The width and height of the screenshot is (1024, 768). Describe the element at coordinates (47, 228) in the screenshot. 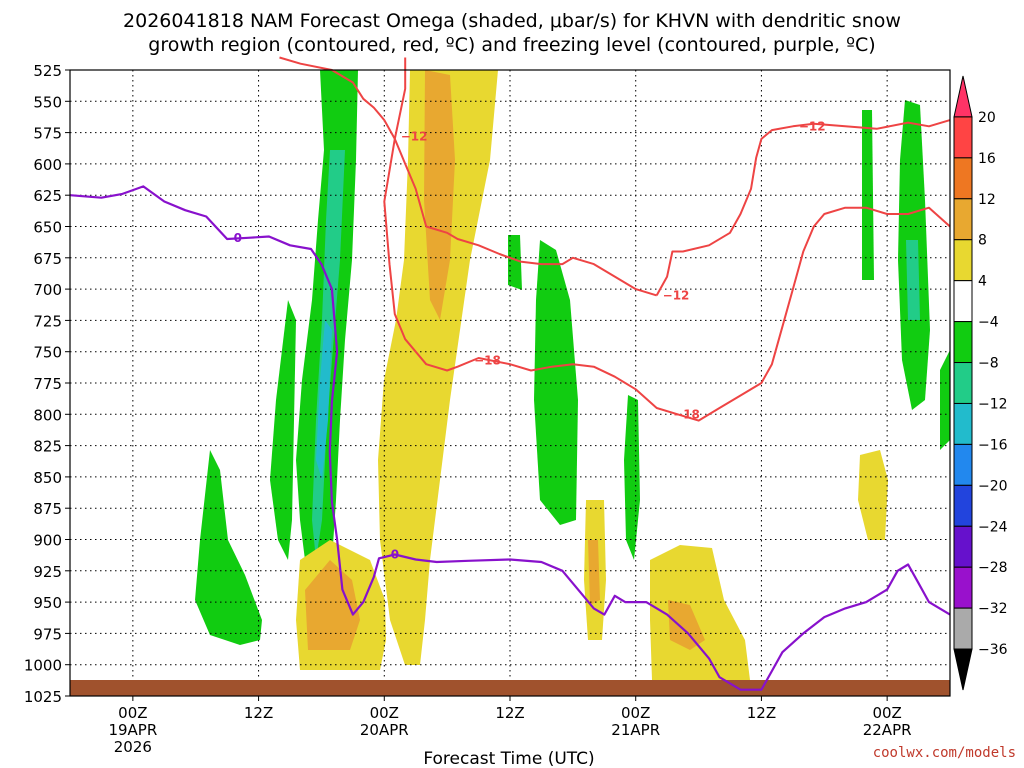

I see `y-tick-label-650: 650` at that location.